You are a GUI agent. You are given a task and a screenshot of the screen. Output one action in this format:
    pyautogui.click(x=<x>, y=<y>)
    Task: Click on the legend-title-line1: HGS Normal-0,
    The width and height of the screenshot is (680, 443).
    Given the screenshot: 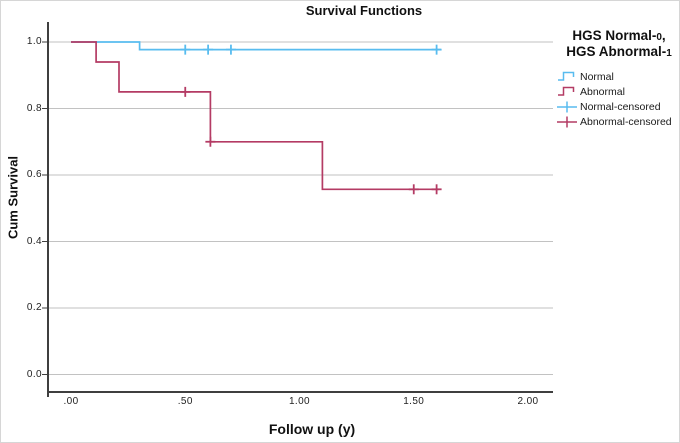 What is the action you would take?
    pyautogui.click(x=618, y=36)
    